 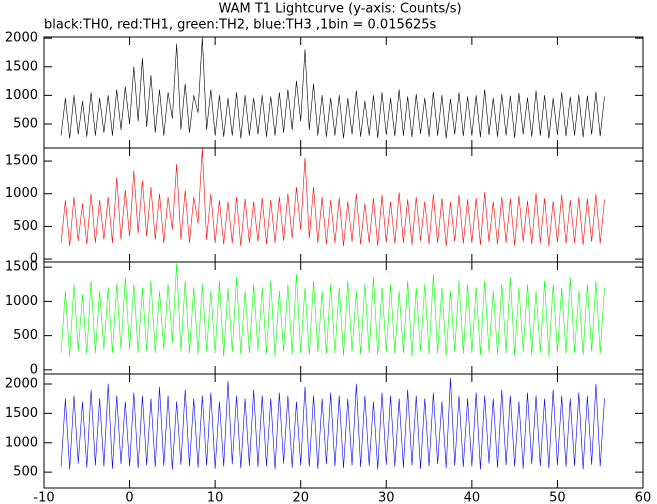 What do you see at coordinates (557, 497) in the screenshot?
I see `x-tick-label: 50` at bounding box center [557, 497].